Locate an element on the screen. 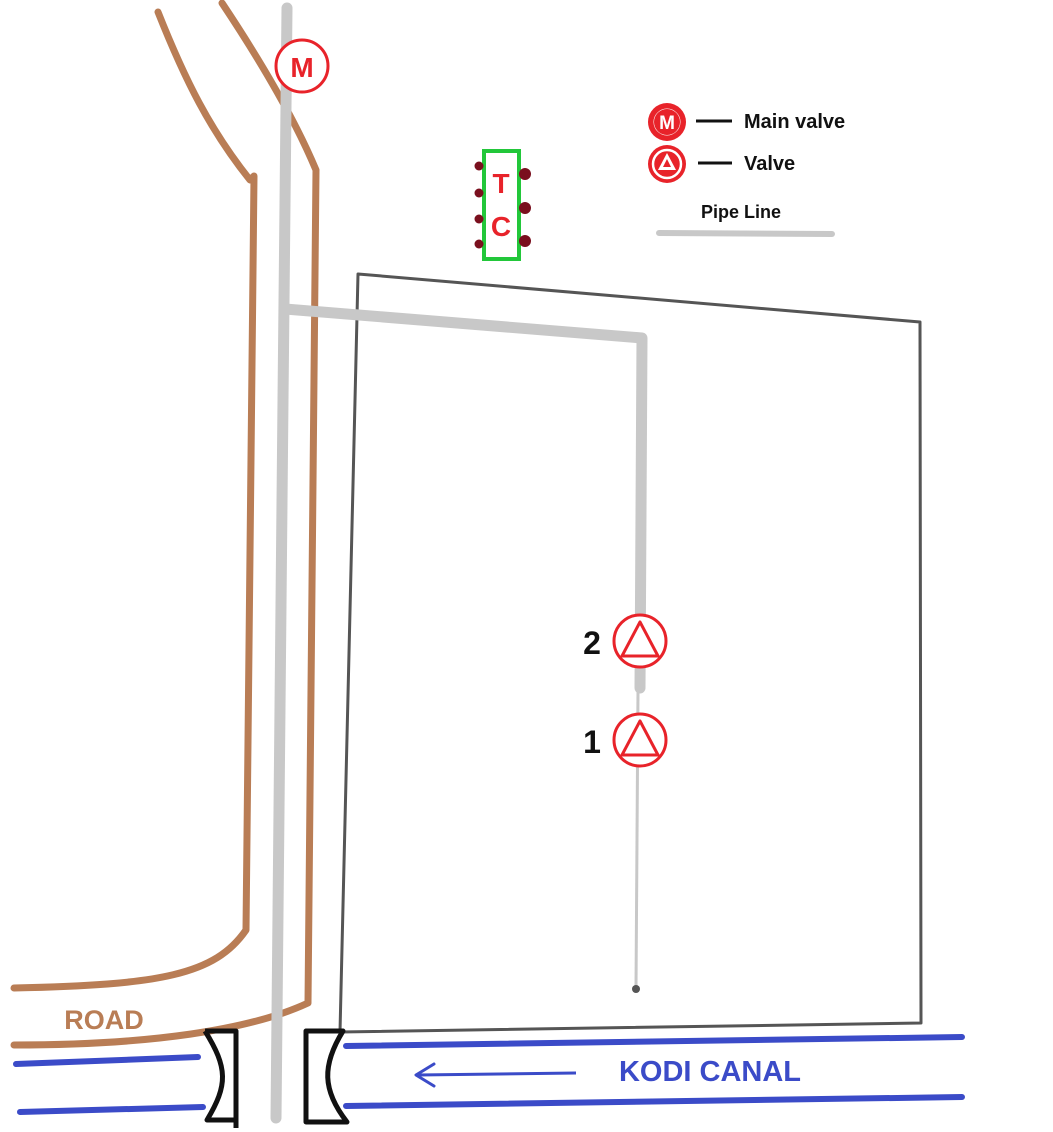 The height and width of the screenshot is (1132, 1053). legend-main-valve-label: Main valve is located at coordinates (794, 122).